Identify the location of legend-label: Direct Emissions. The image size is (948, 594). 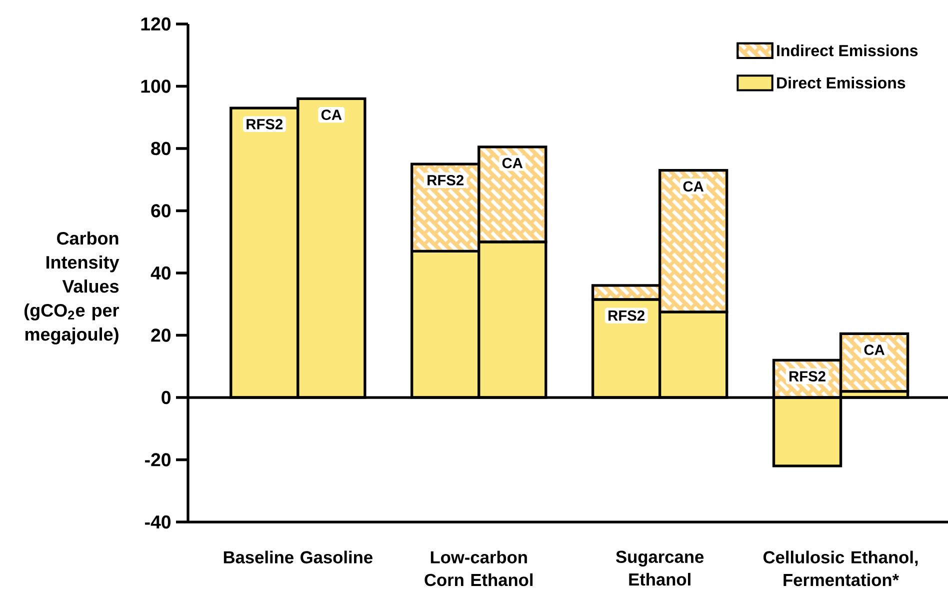
(841, 82).